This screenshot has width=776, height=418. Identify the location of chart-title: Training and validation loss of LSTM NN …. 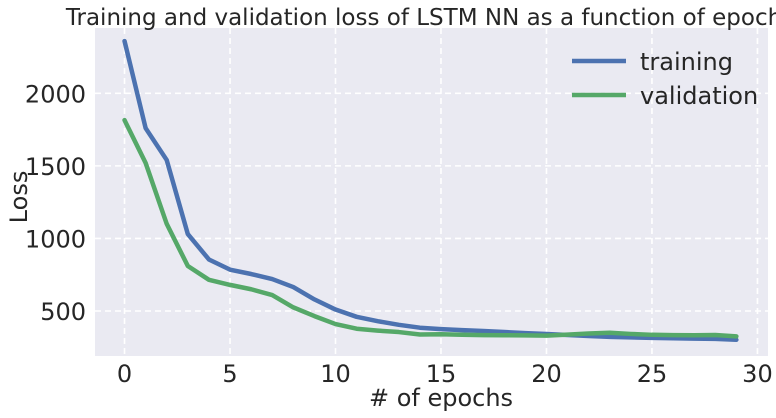
(420, 18).